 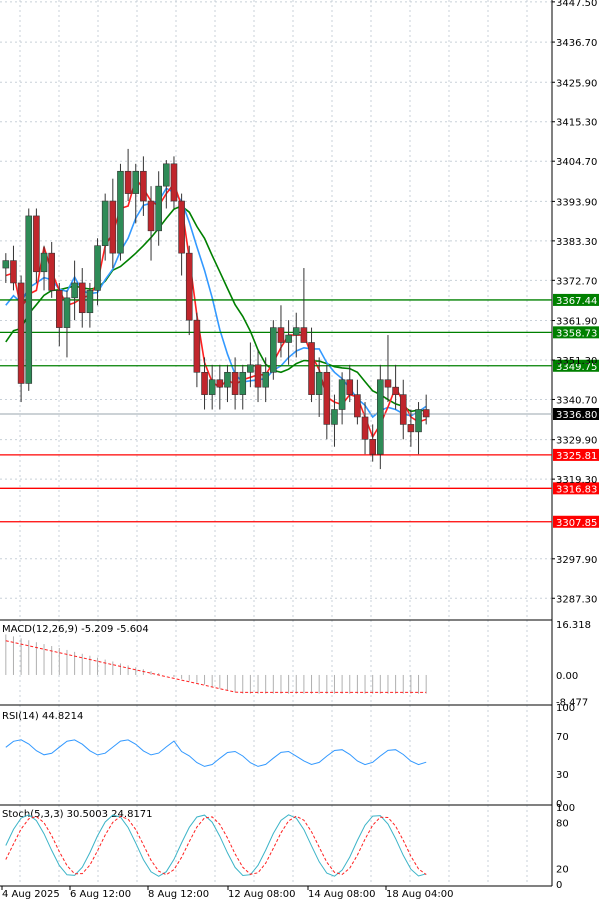 I want to click on price-tick-label: 3287.30, so click(x=576, y=599).